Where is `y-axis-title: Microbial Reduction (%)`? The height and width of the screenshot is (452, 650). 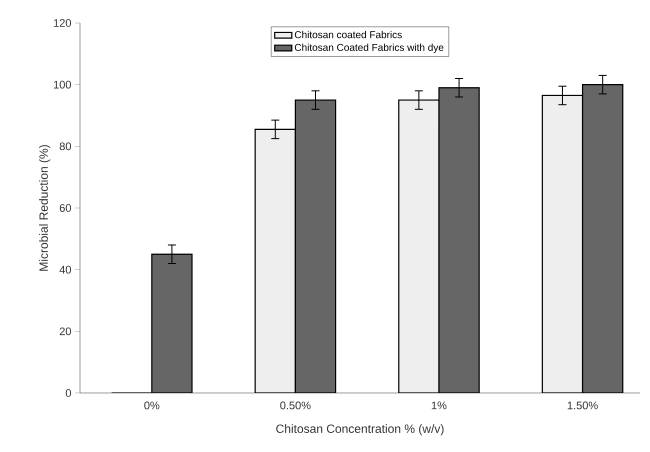
y-axis-title: Microbial Reduction (%) is located at coordinates (44, 208).